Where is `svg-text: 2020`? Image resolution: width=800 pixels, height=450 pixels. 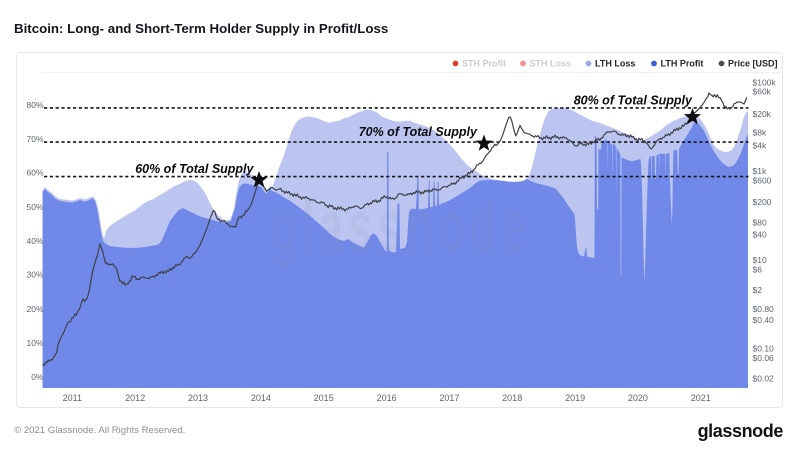 svg-text: 2020 is located at coordinates (638, 398).